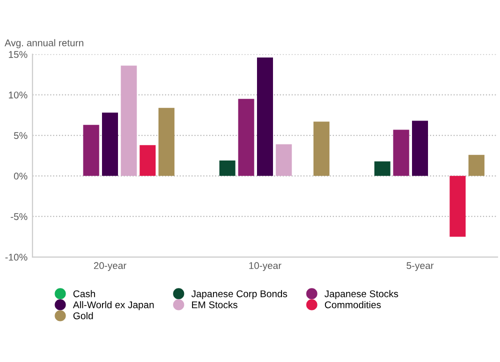  Describe the element at coordinates (16, 257) in the screenshot. I see `y-tick-label: -10%` at that location.